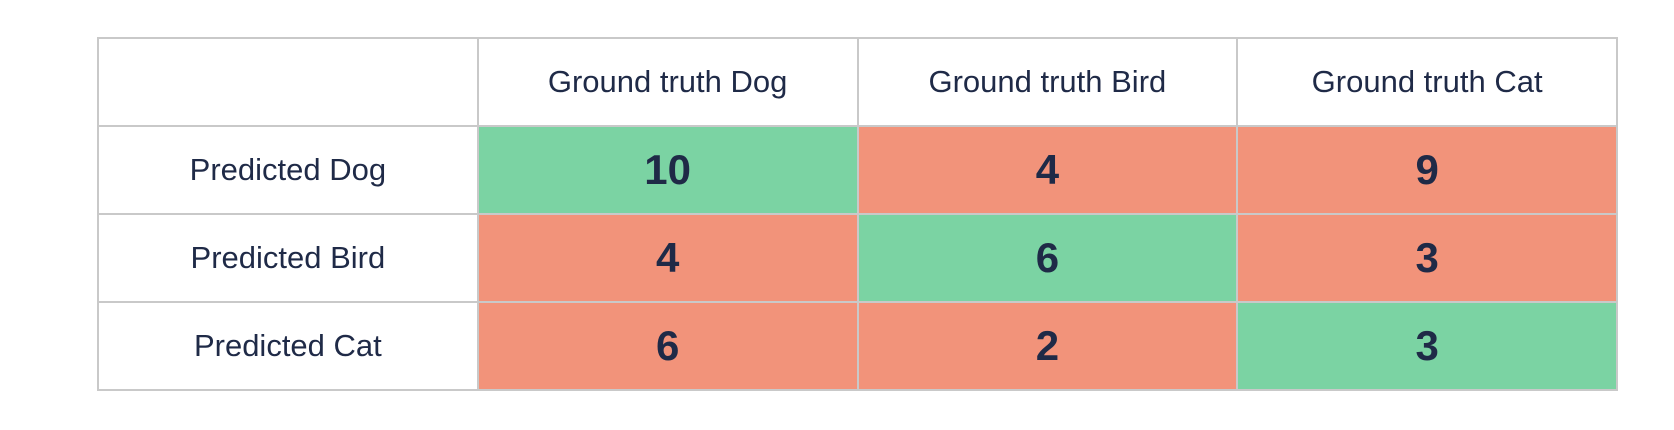 This screenshot has width=1674, height=430. What do you see at coordinates (1047, 346) in the screenshot?
I see `matrix-cell: 2` at bounding box center [1047, 346].